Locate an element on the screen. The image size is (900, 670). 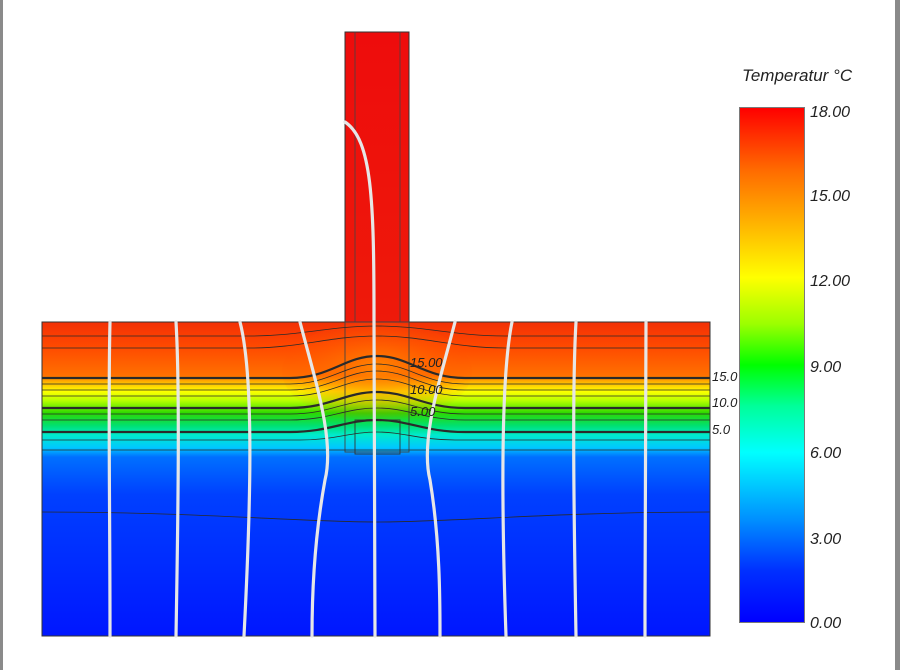
legend-title: Temperatur °C is located at coordinates (797, 75).